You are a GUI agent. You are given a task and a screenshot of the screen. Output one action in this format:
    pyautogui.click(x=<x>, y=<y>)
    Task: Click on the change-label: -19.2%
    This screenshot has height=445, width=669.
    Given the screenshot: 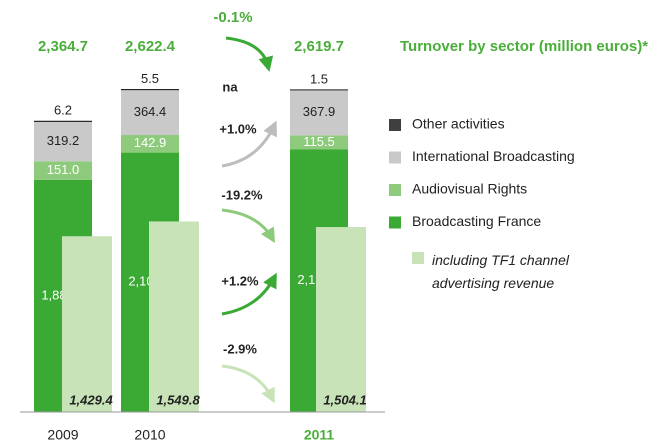 What is the action you would take?
    pyautogui.click(x=242, y=194)
    